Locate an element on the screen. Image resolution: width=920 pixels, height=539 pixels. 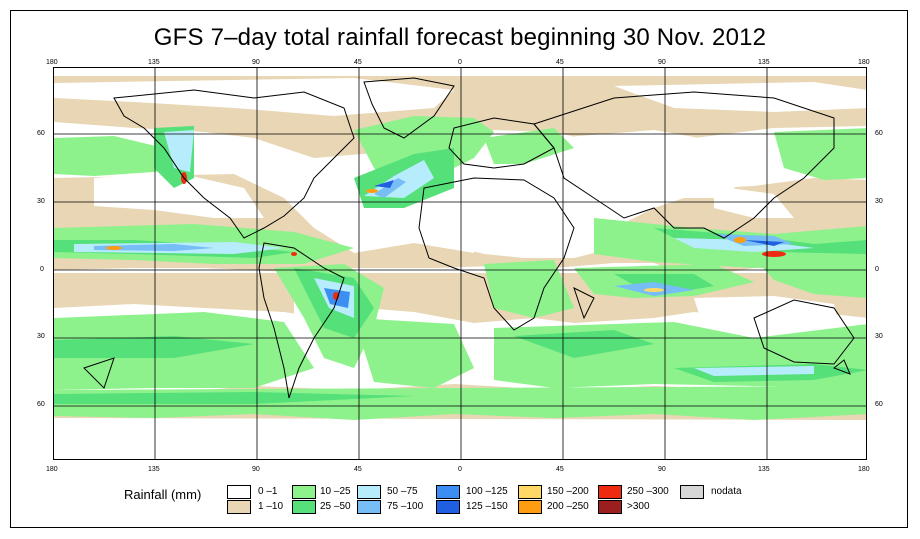
legend-label: 25 –50 is located at coordinates (335, 506).